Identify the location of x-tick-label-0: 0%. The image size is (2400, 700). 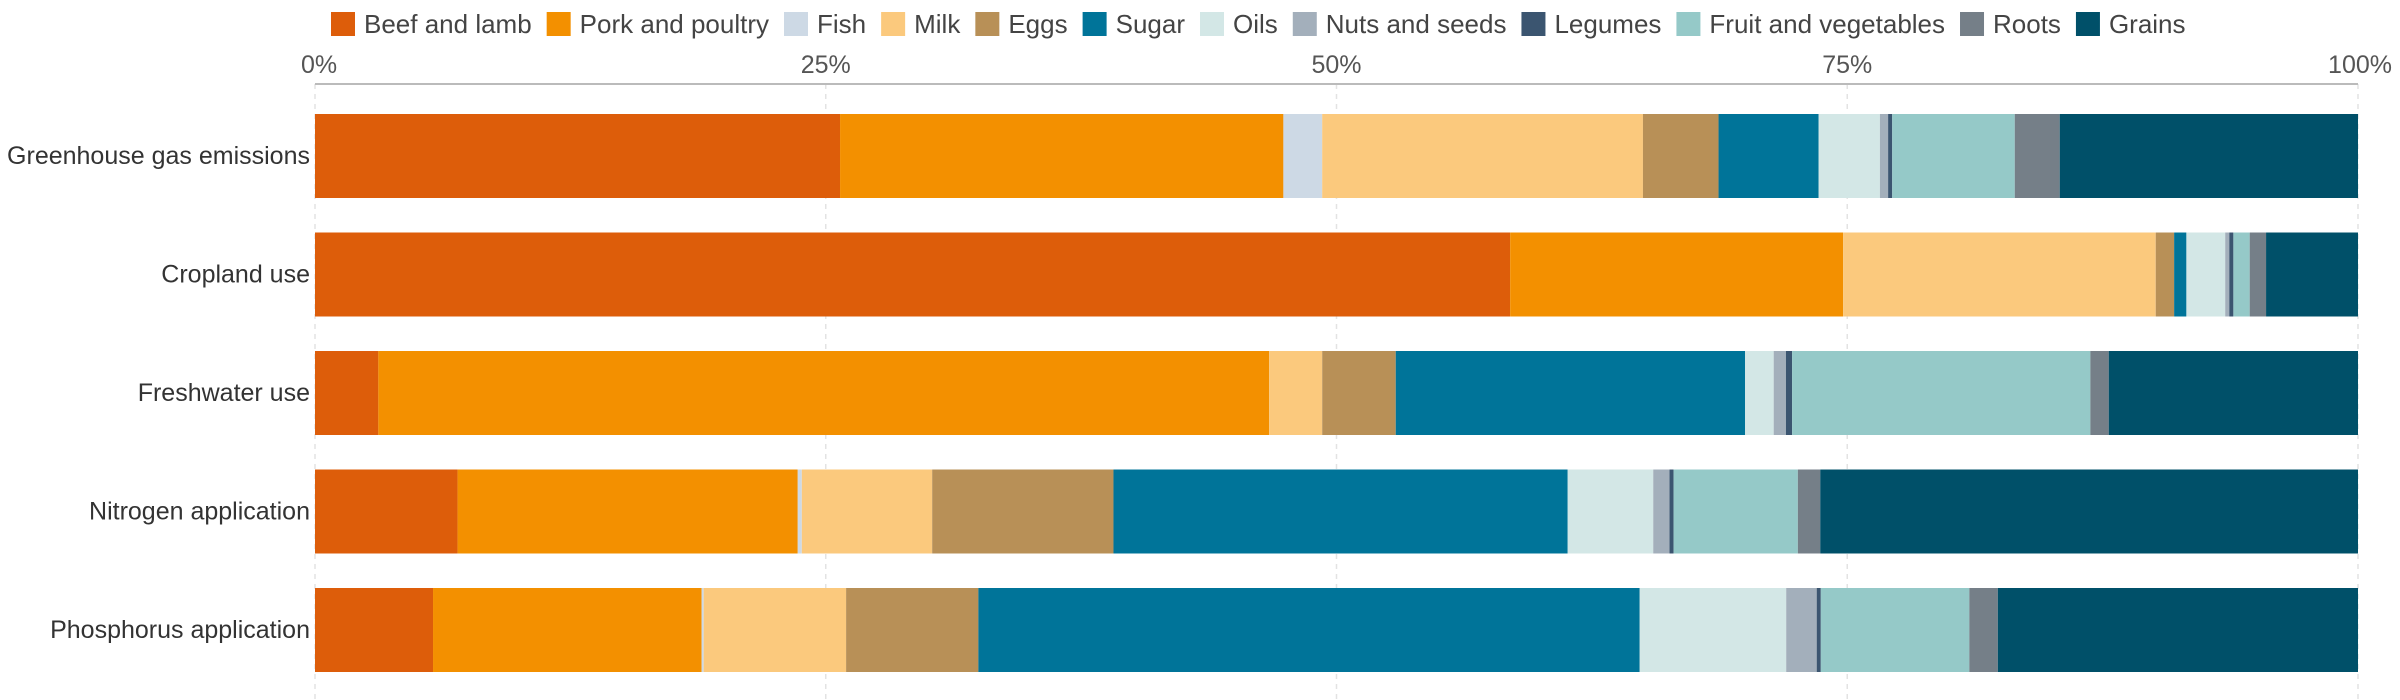
(319, 65).